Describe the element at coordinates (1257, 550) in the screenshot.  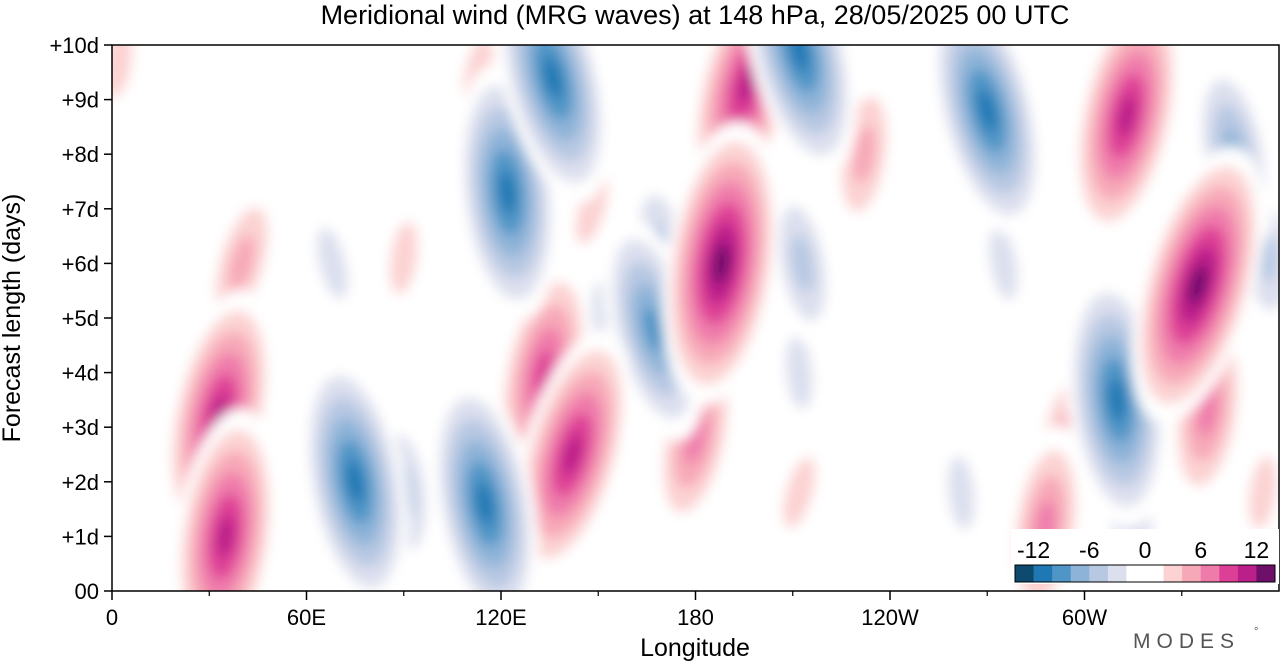
I see `colorbar-tick-label: 12` at that location.